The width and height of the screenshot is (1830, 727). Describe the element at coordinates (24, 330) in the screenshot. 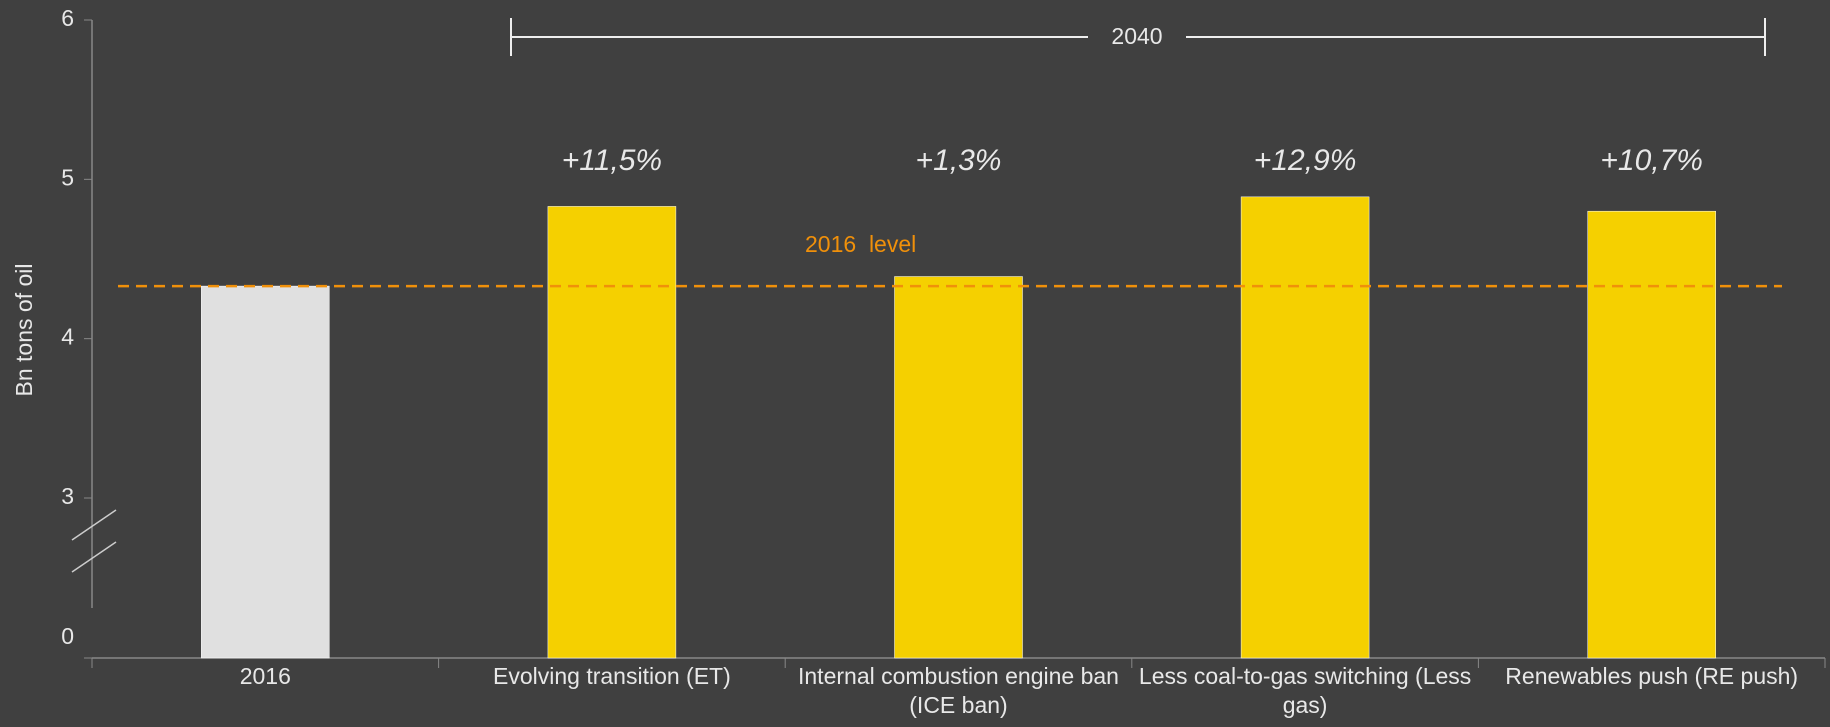

I see `y-axis-label: Bn tons of oil` at that location.